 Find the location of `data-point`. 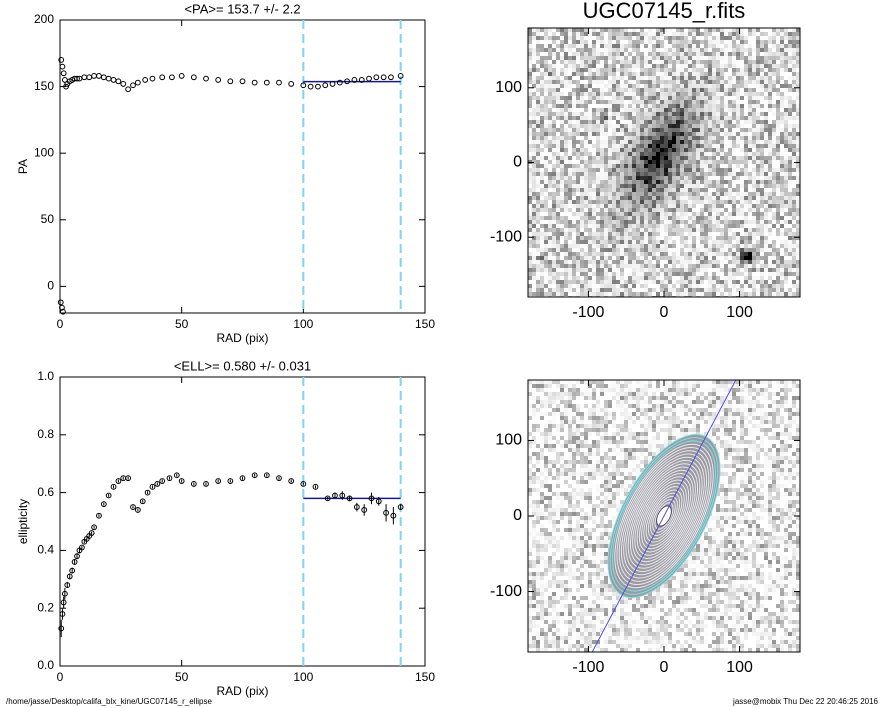

data-point is located at coordinates (63, 602).